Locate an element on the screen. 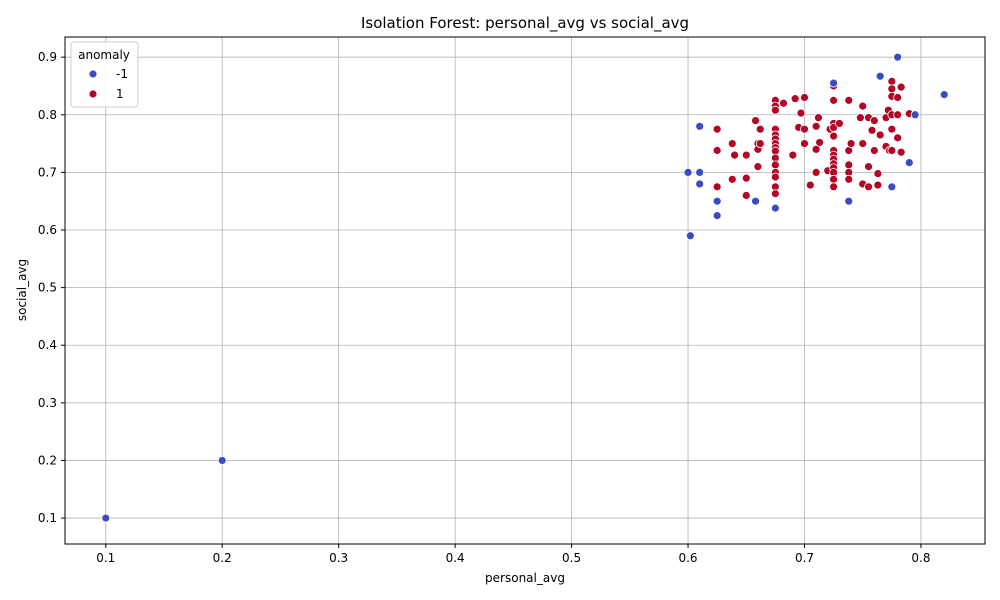 The width and height of the screenshot is (1000, 600). y-tick-label: 0.8 is located at coordinates (47, 115).